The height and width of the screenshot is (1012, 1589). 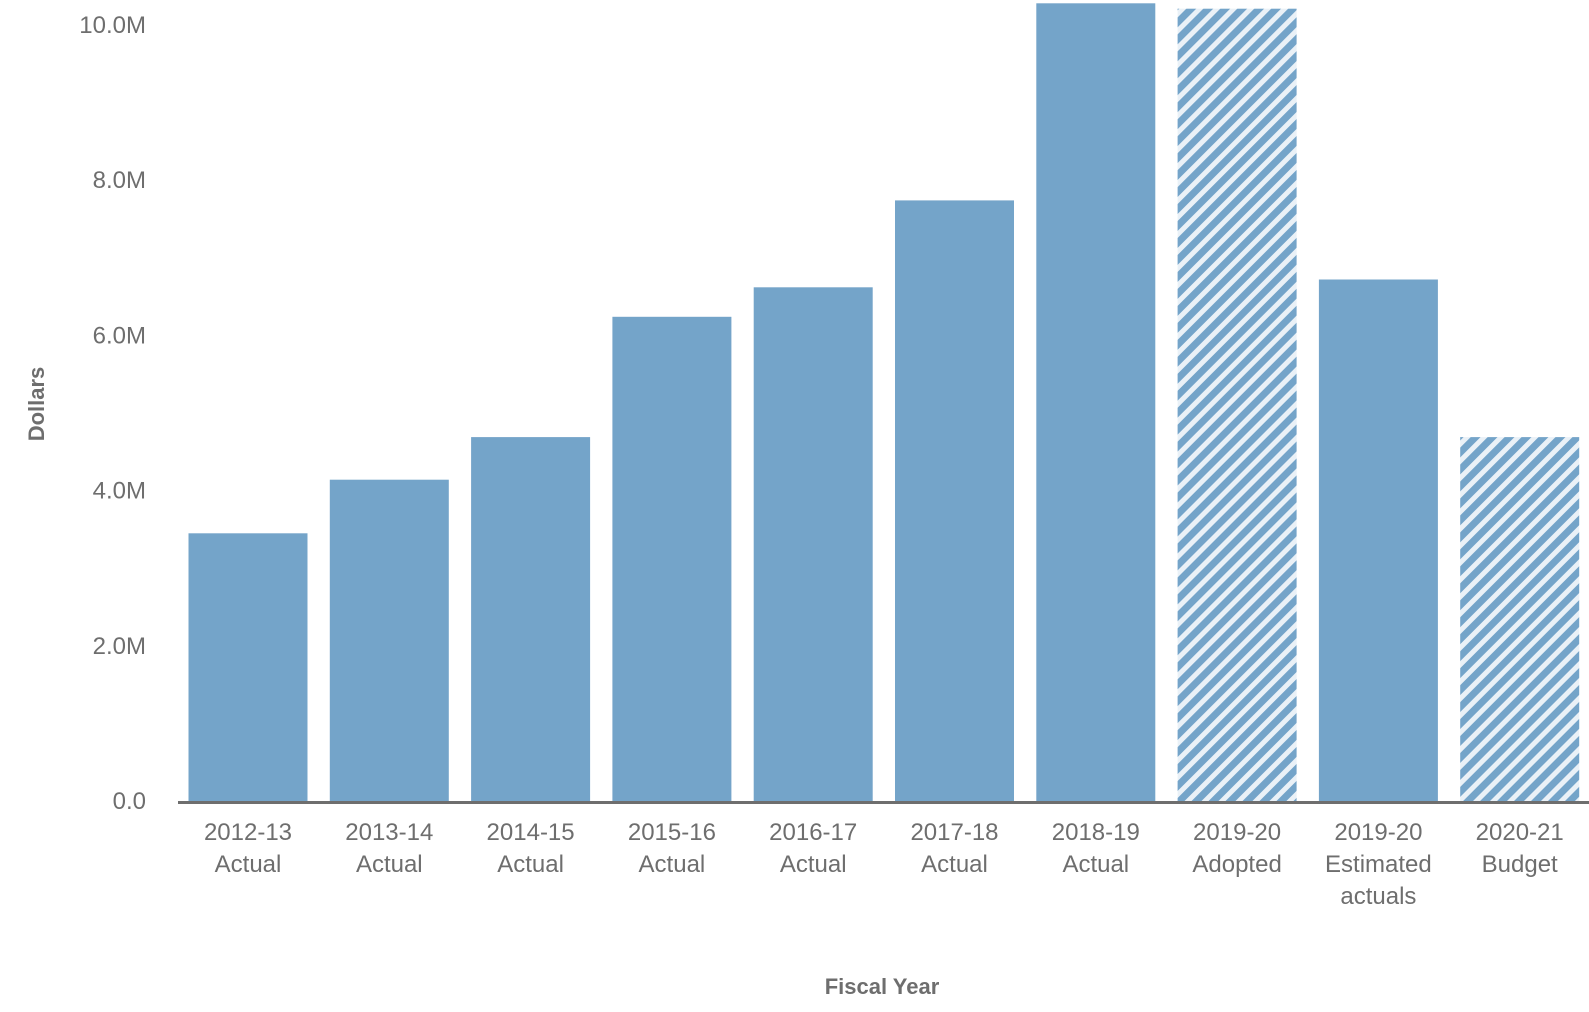 I want to click on y-axis-title-group: Dollars, so click(x=36, y=404).